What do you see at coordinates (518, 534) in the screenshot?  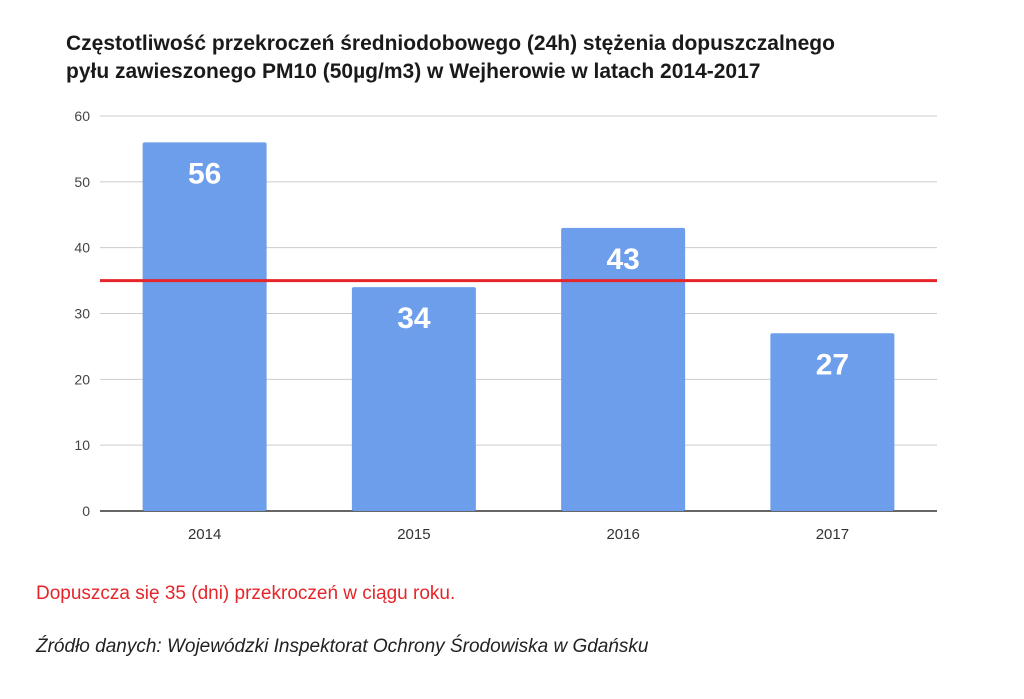 I see `x-axis-ticks: 2014 2015 2016 2017` at bounding box center [518, 534].